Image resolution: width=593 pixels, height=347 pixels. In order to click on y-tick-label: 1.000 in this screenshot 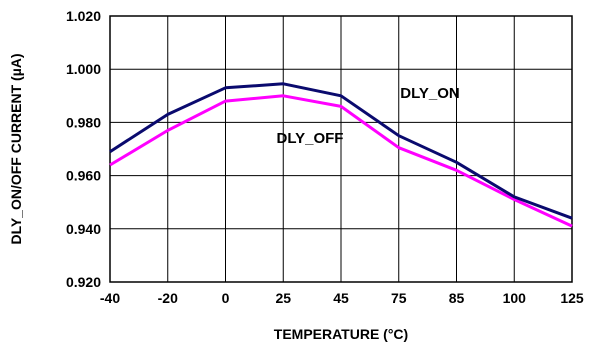, I will do `click(83, 69)`.